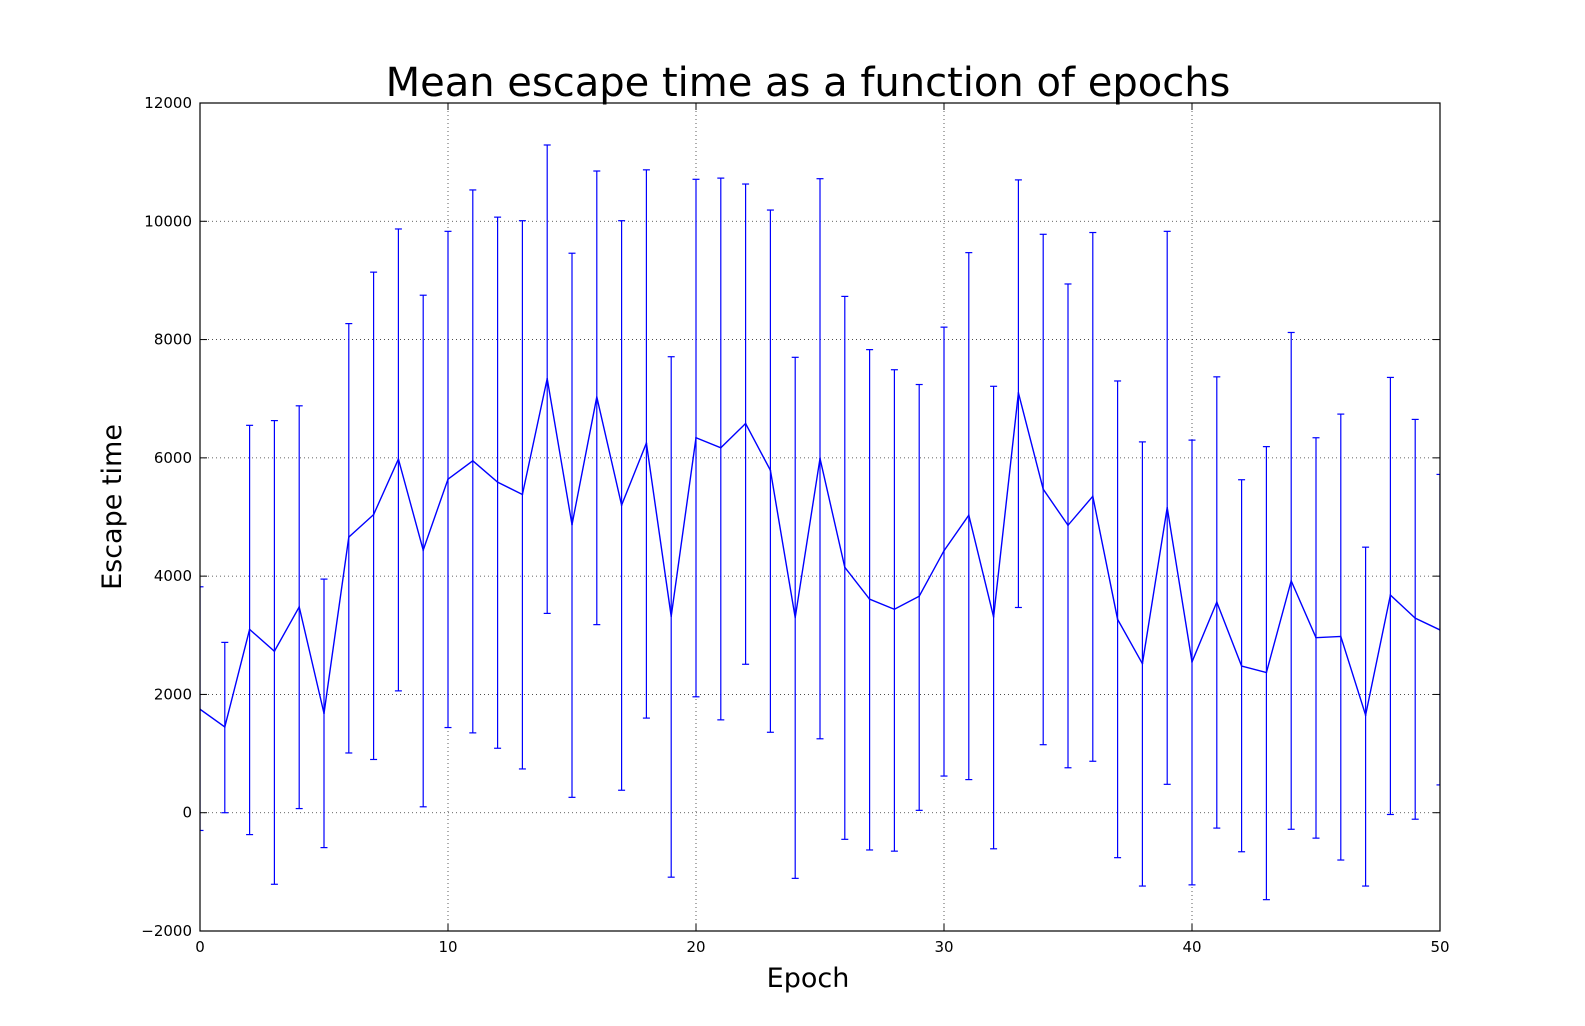 The width and height of the screenshot is (1585, 1026). What do you see at coordinates (447, 947) in the screenshot?
I see `x-tick-label: 10` at bounding box center [447, 947].